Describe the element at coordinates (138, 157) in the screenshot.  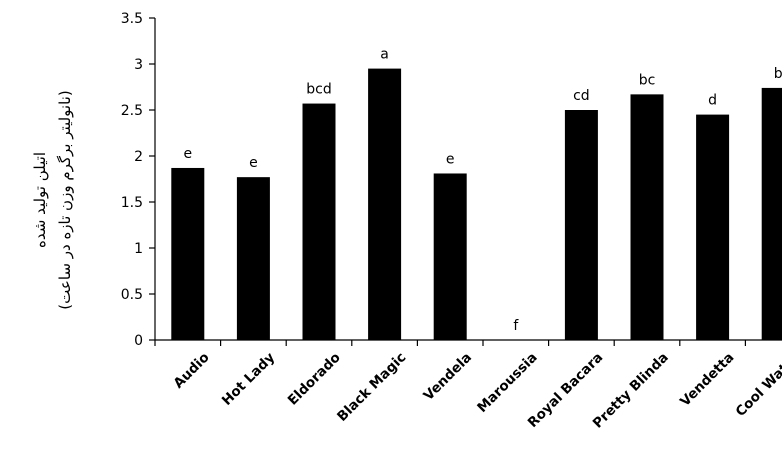
I see `y-tick-label: 2` at that location.